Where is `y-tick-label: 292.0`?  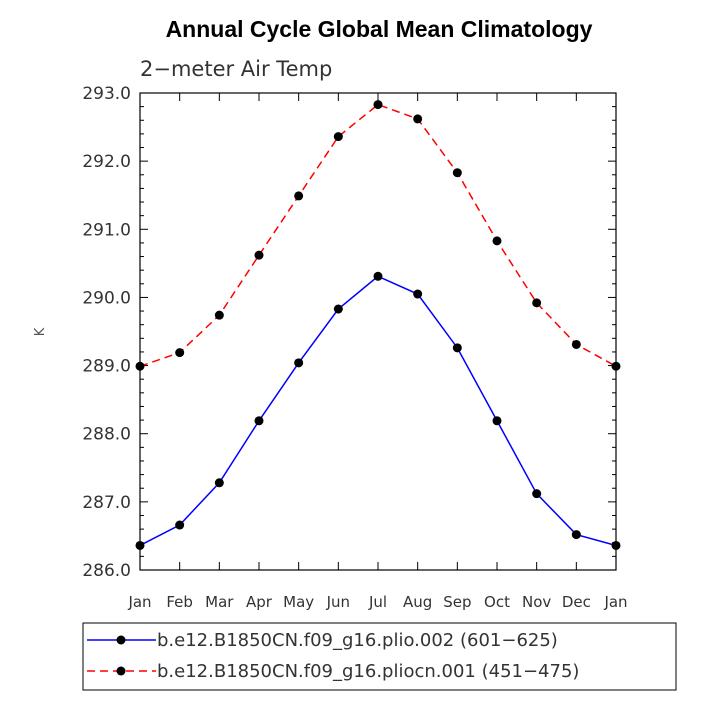 y-tick-label: 292.0 is located at coordinates (106, 162).